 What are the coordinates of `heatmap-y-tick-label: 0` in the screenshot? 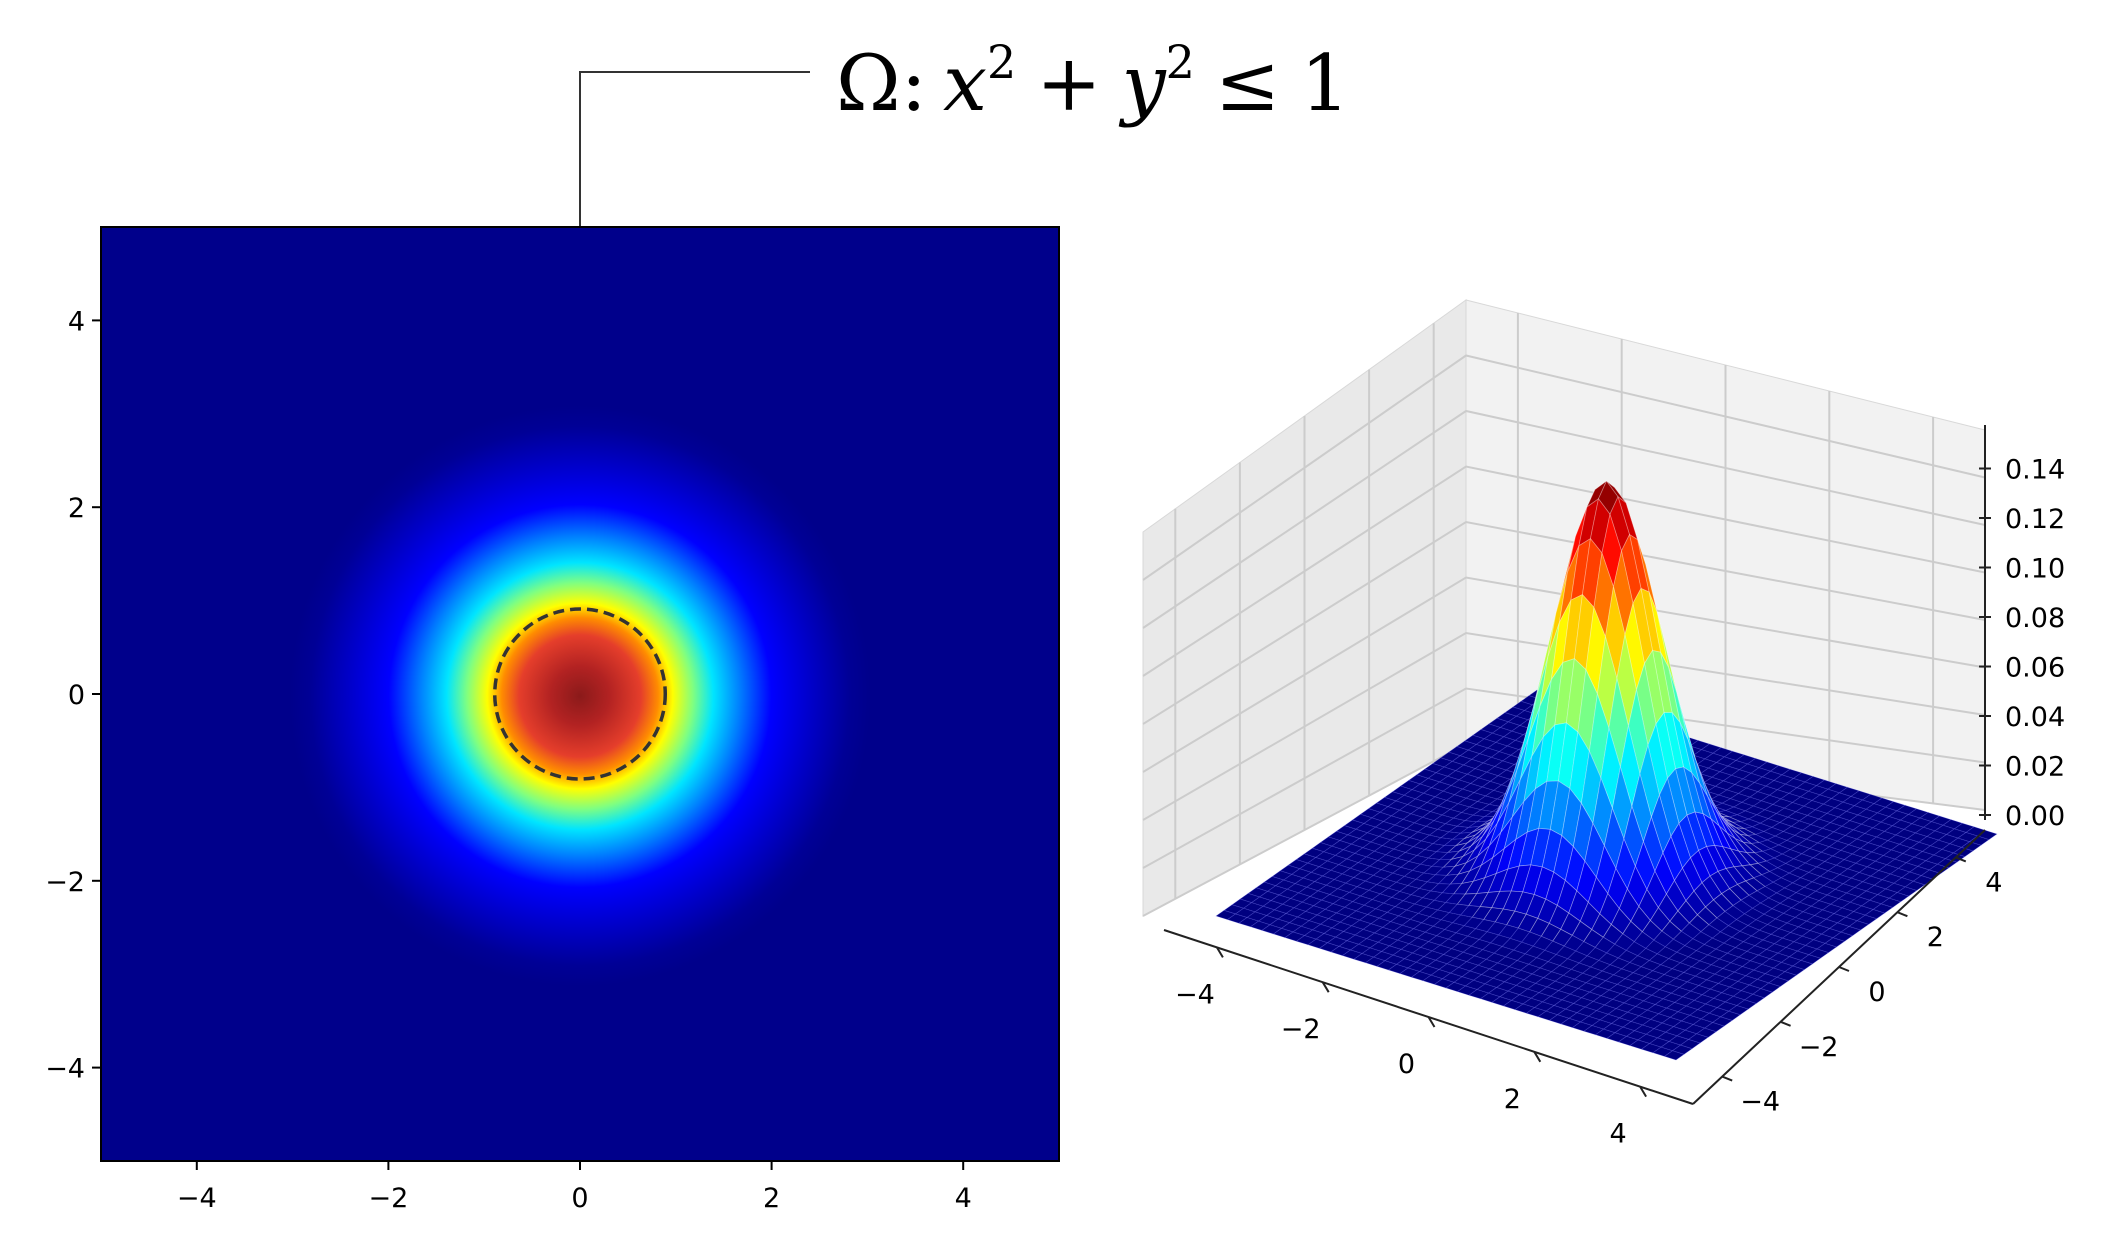 It's located at (76, 695).